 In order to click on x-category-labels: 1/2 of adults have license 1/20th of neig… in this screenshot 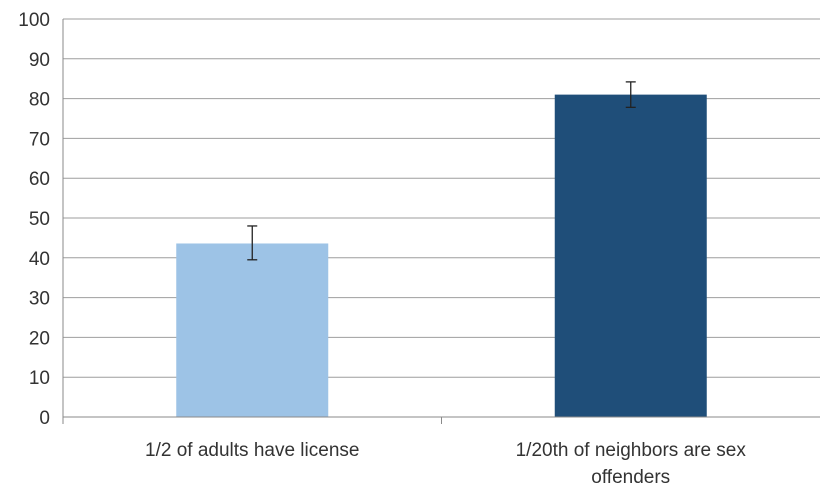, I will do `click(445, 464)`.